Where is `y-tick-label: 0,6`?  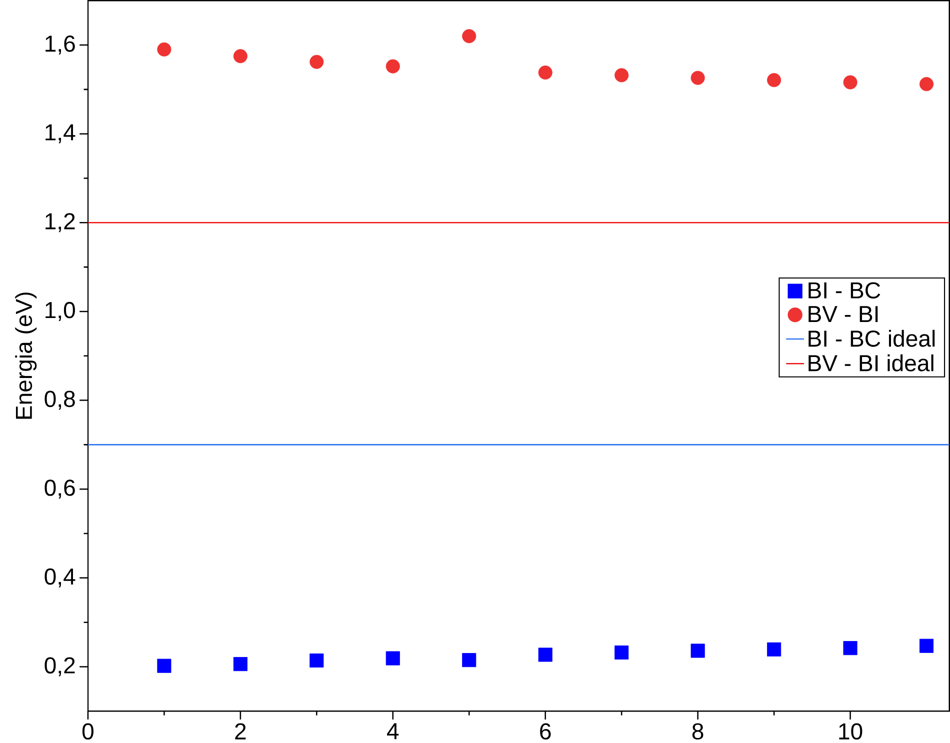
y-tick-label: 0,6 is located at coordinates (59, 489).